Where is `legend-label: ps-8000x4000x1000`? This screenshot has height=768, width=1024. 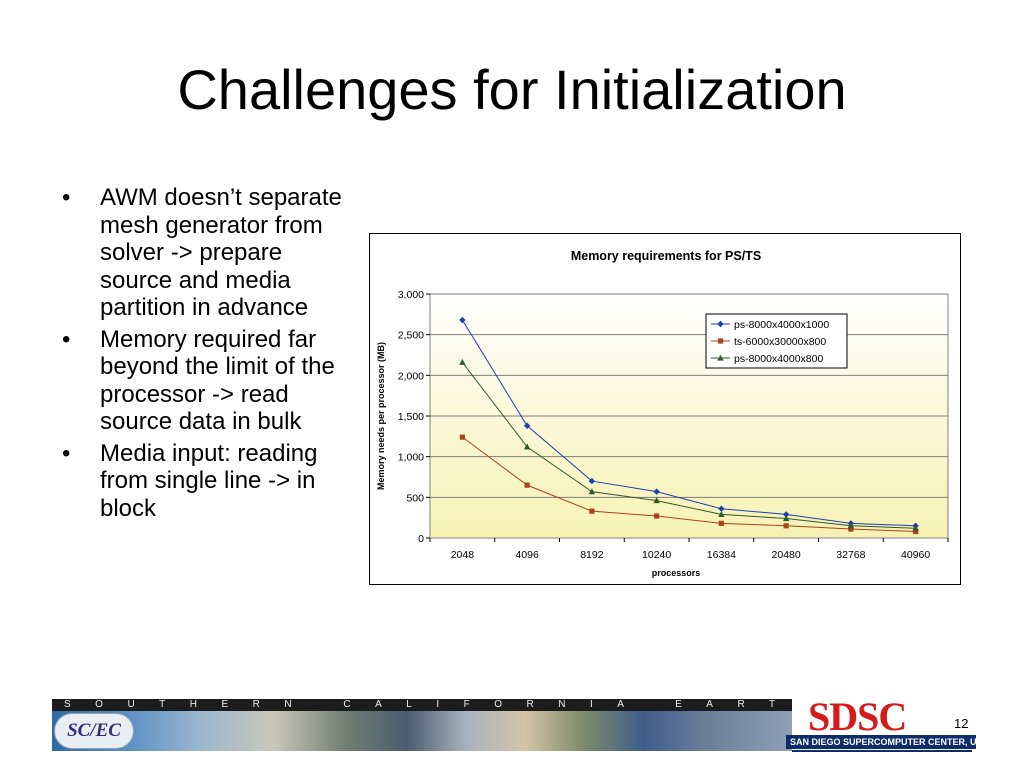
legend-label: ps-8000x4000x1000 is located at coordinates (781, 325).